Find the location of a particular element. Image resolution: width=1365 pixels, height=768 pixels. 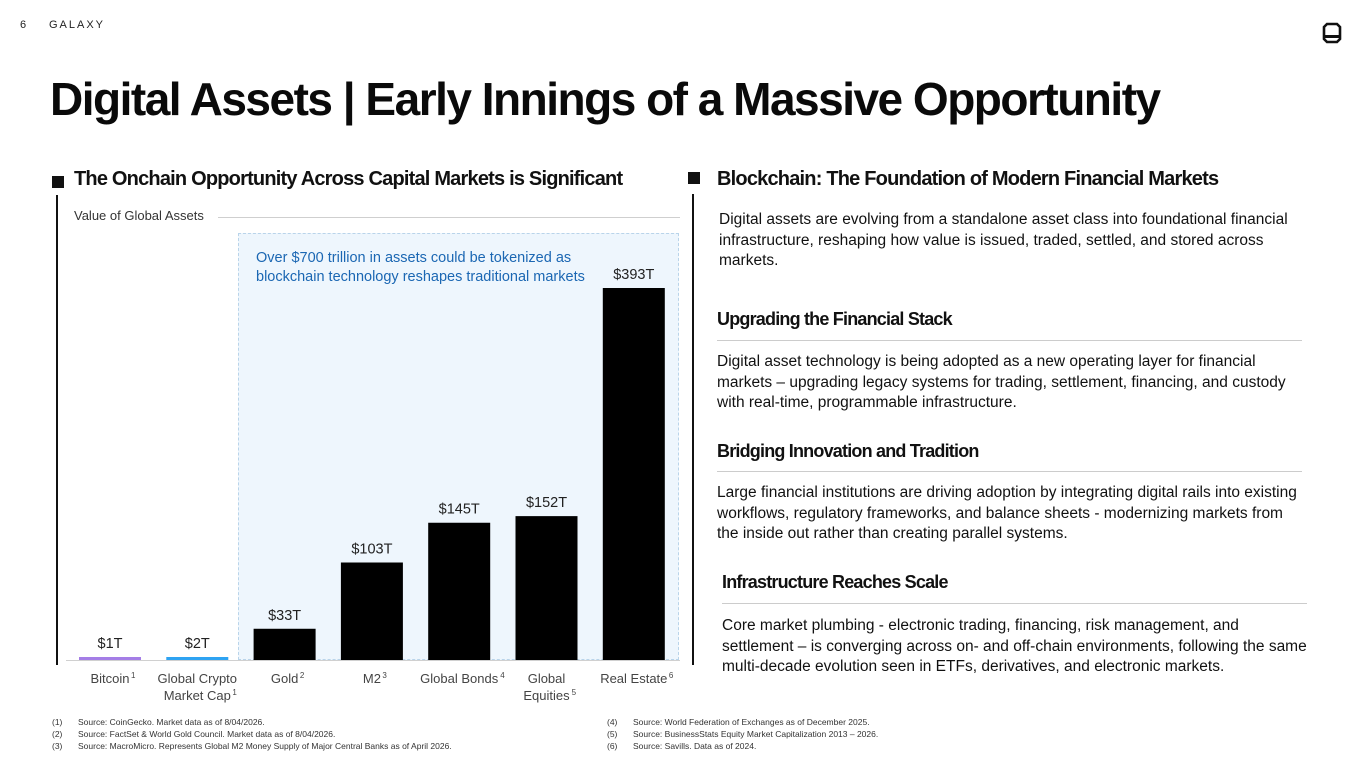

galaxy-logo-icon is located at coordinates (1332, 33).